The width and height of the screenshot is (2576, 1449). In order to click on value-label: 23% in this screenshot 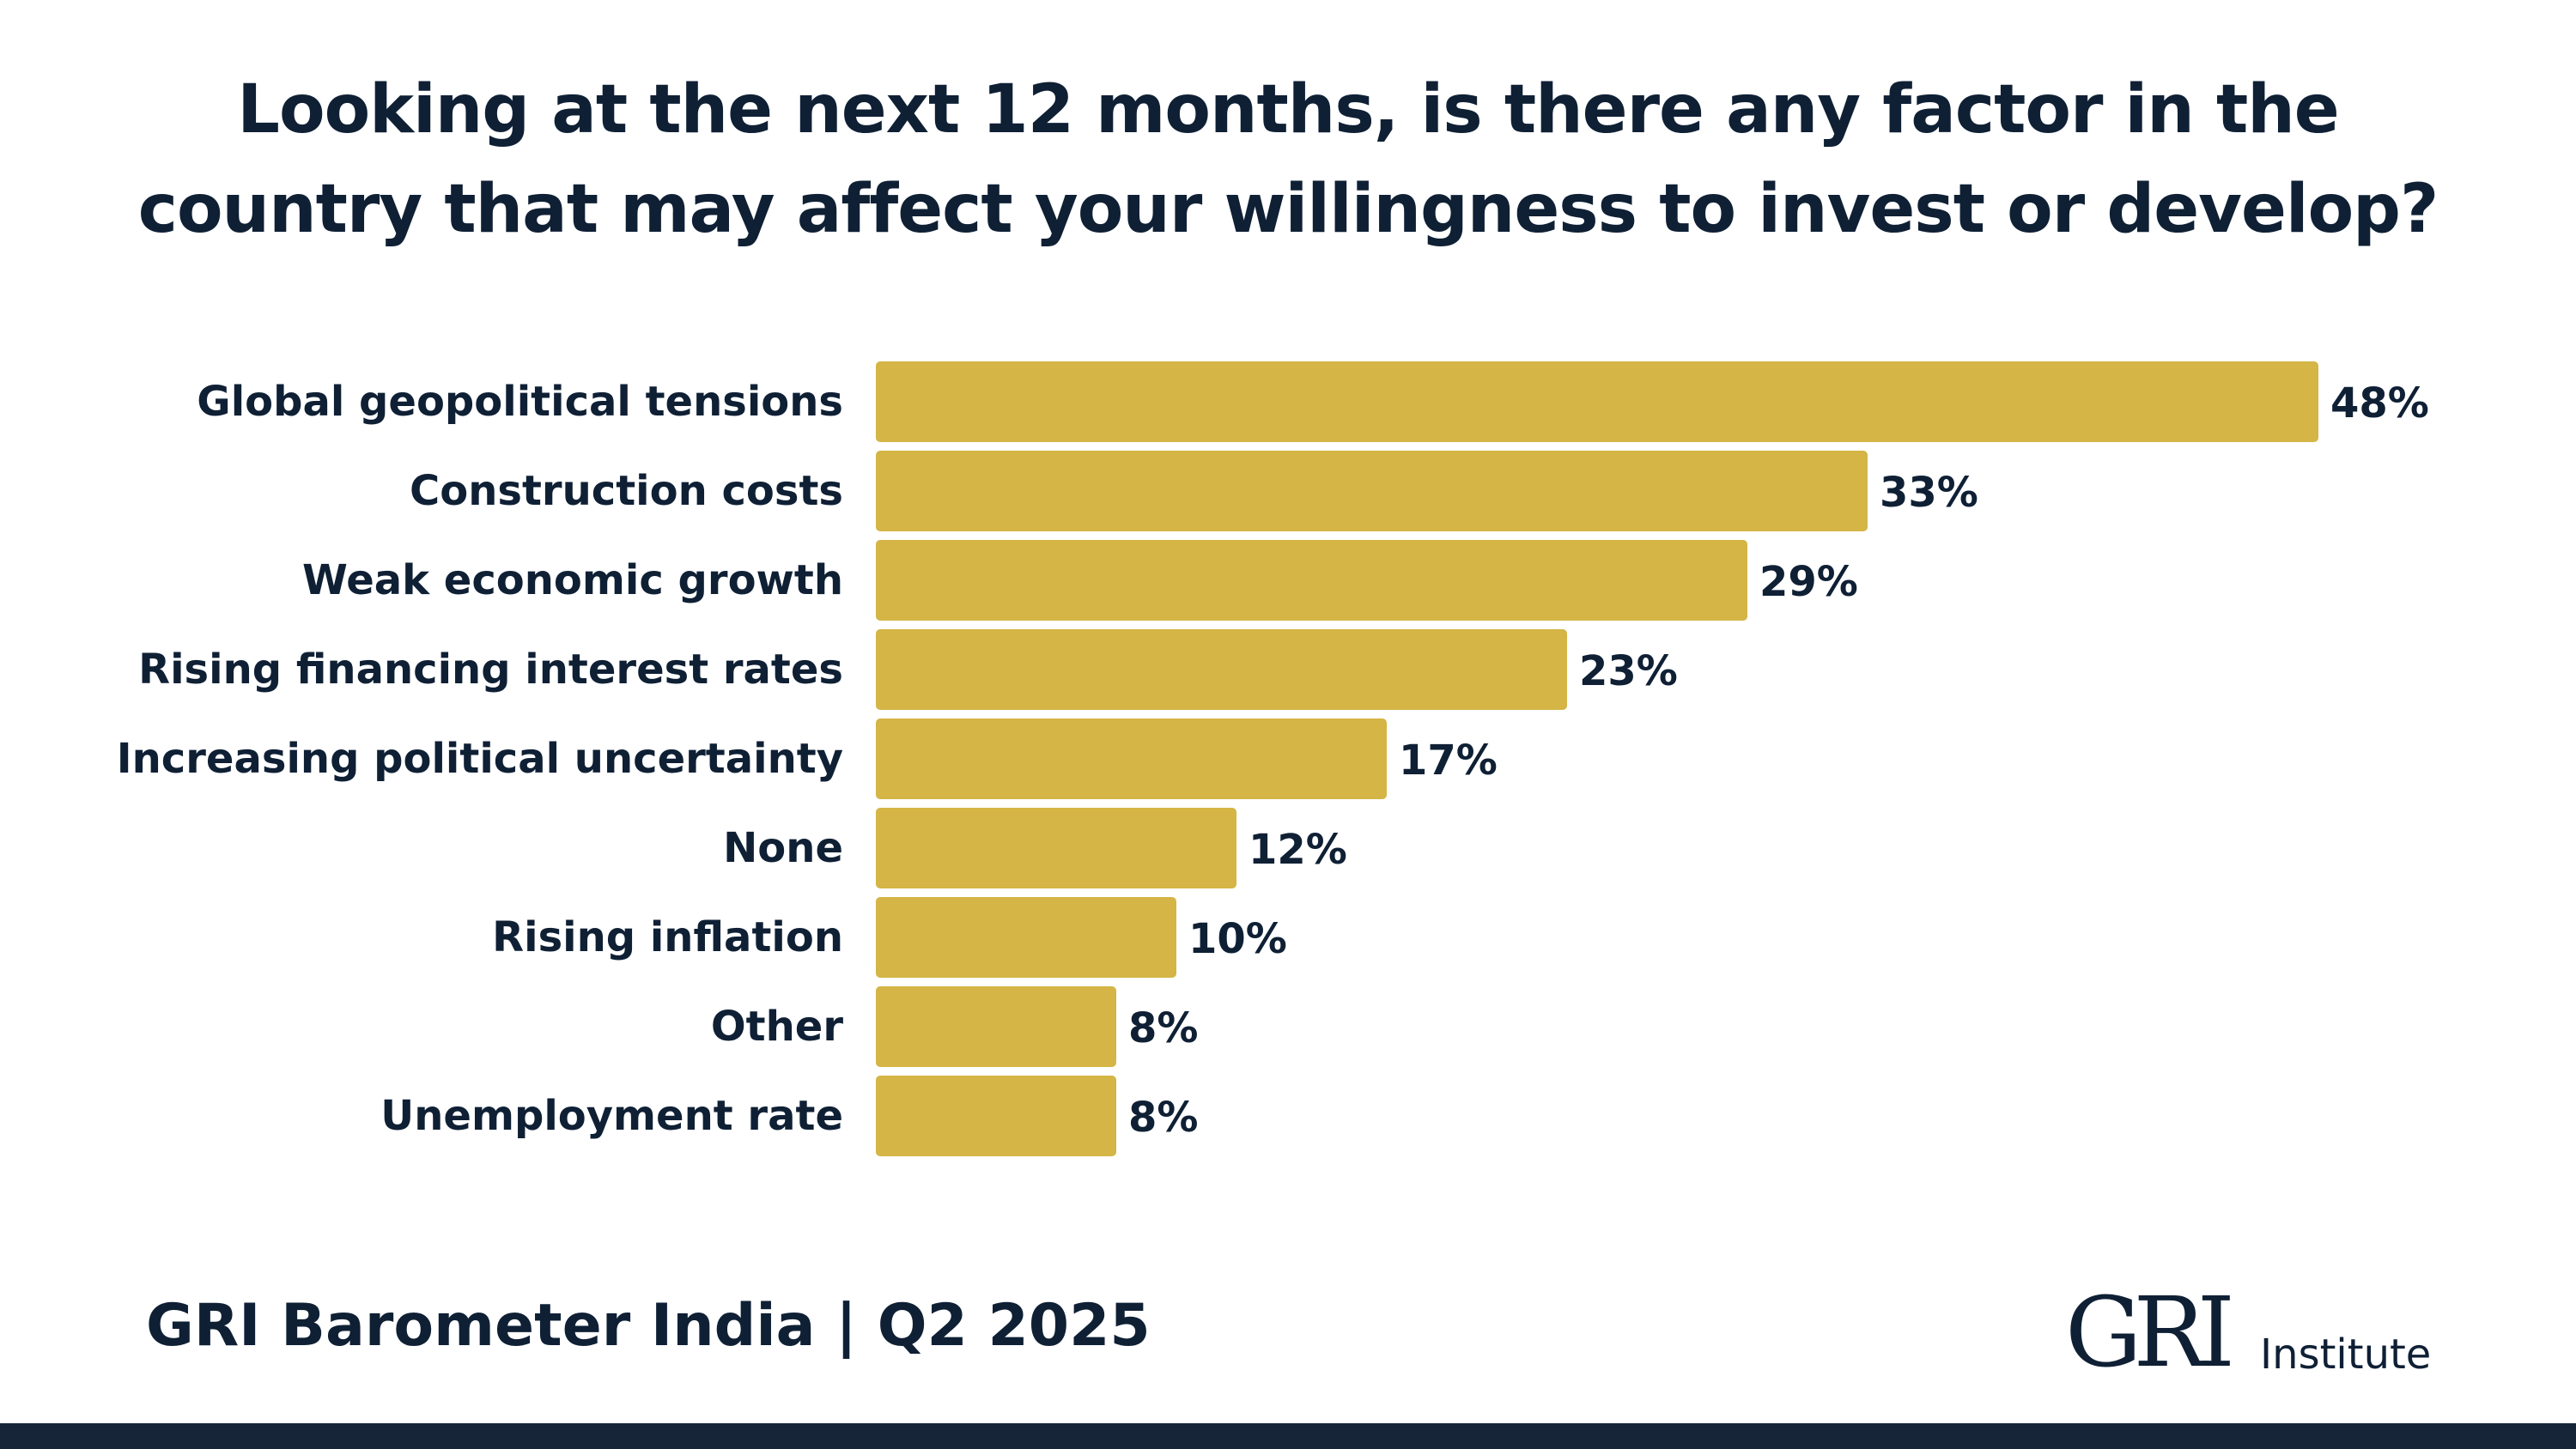, I will do `click(1628, 671)`.